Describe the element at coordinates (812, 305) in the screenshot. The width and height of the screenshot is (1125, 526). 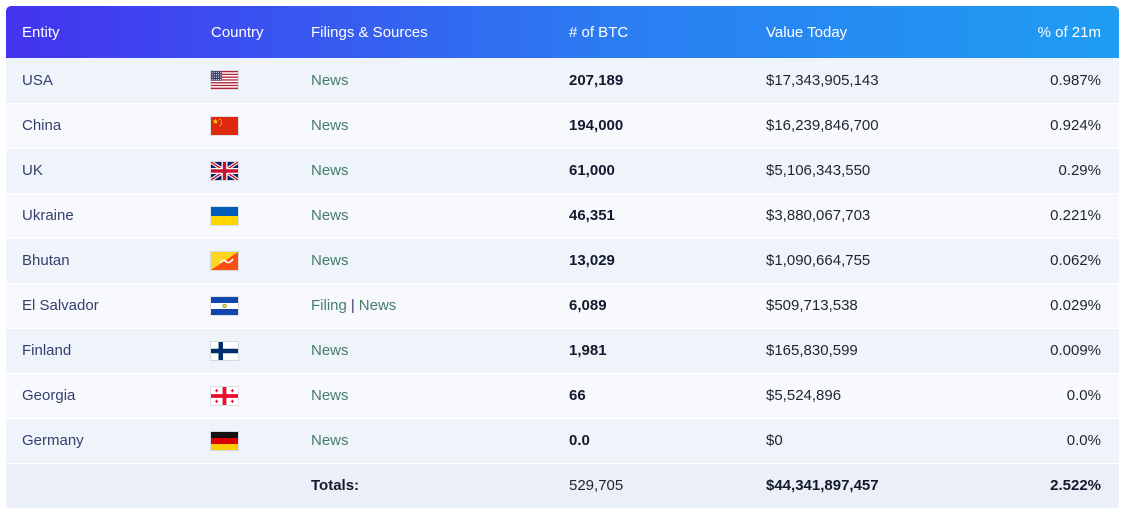
I see `value-today-cell: $509,713,538` at that location.